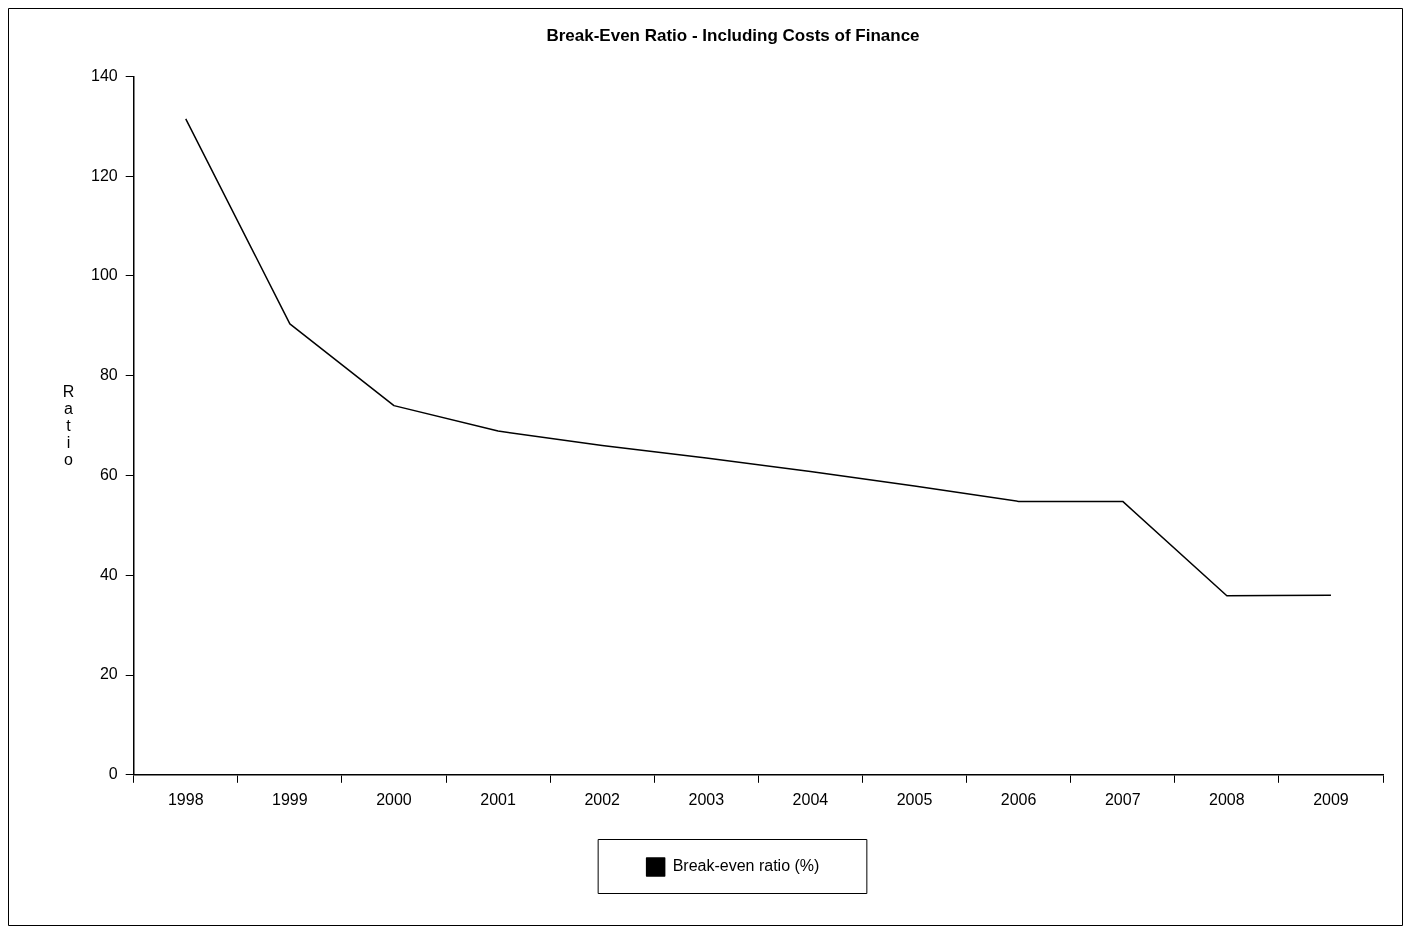 This screenshot has width=1411, height=934. Describe the element at coordinates (108, 674) in the screenshot. I see `y-tick-label: 20` at that location.